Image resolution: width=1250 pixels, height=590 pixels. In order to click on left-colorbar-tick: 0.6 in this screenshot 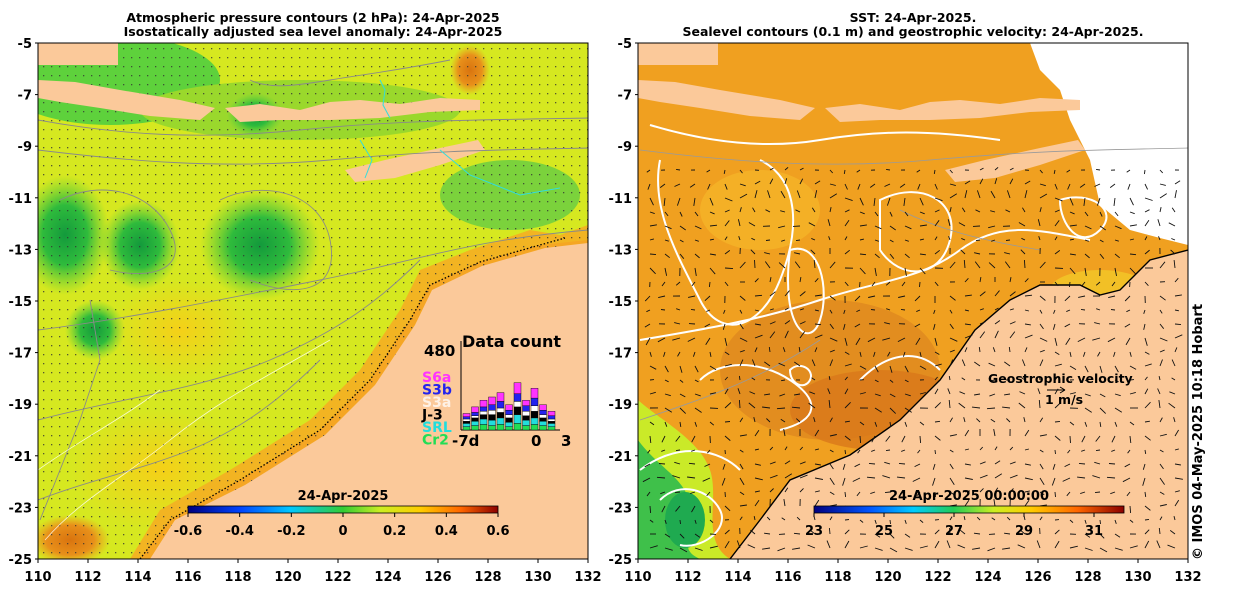, I will do `click(497, 531)`.